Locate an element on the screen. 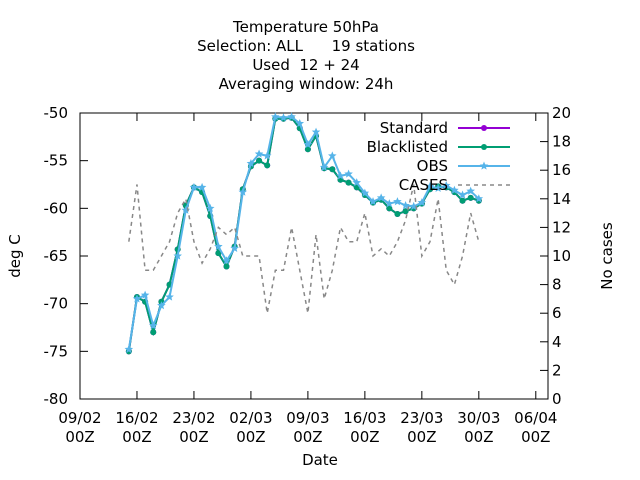  x-axis-label: Date is located at coordinates (320, 460).